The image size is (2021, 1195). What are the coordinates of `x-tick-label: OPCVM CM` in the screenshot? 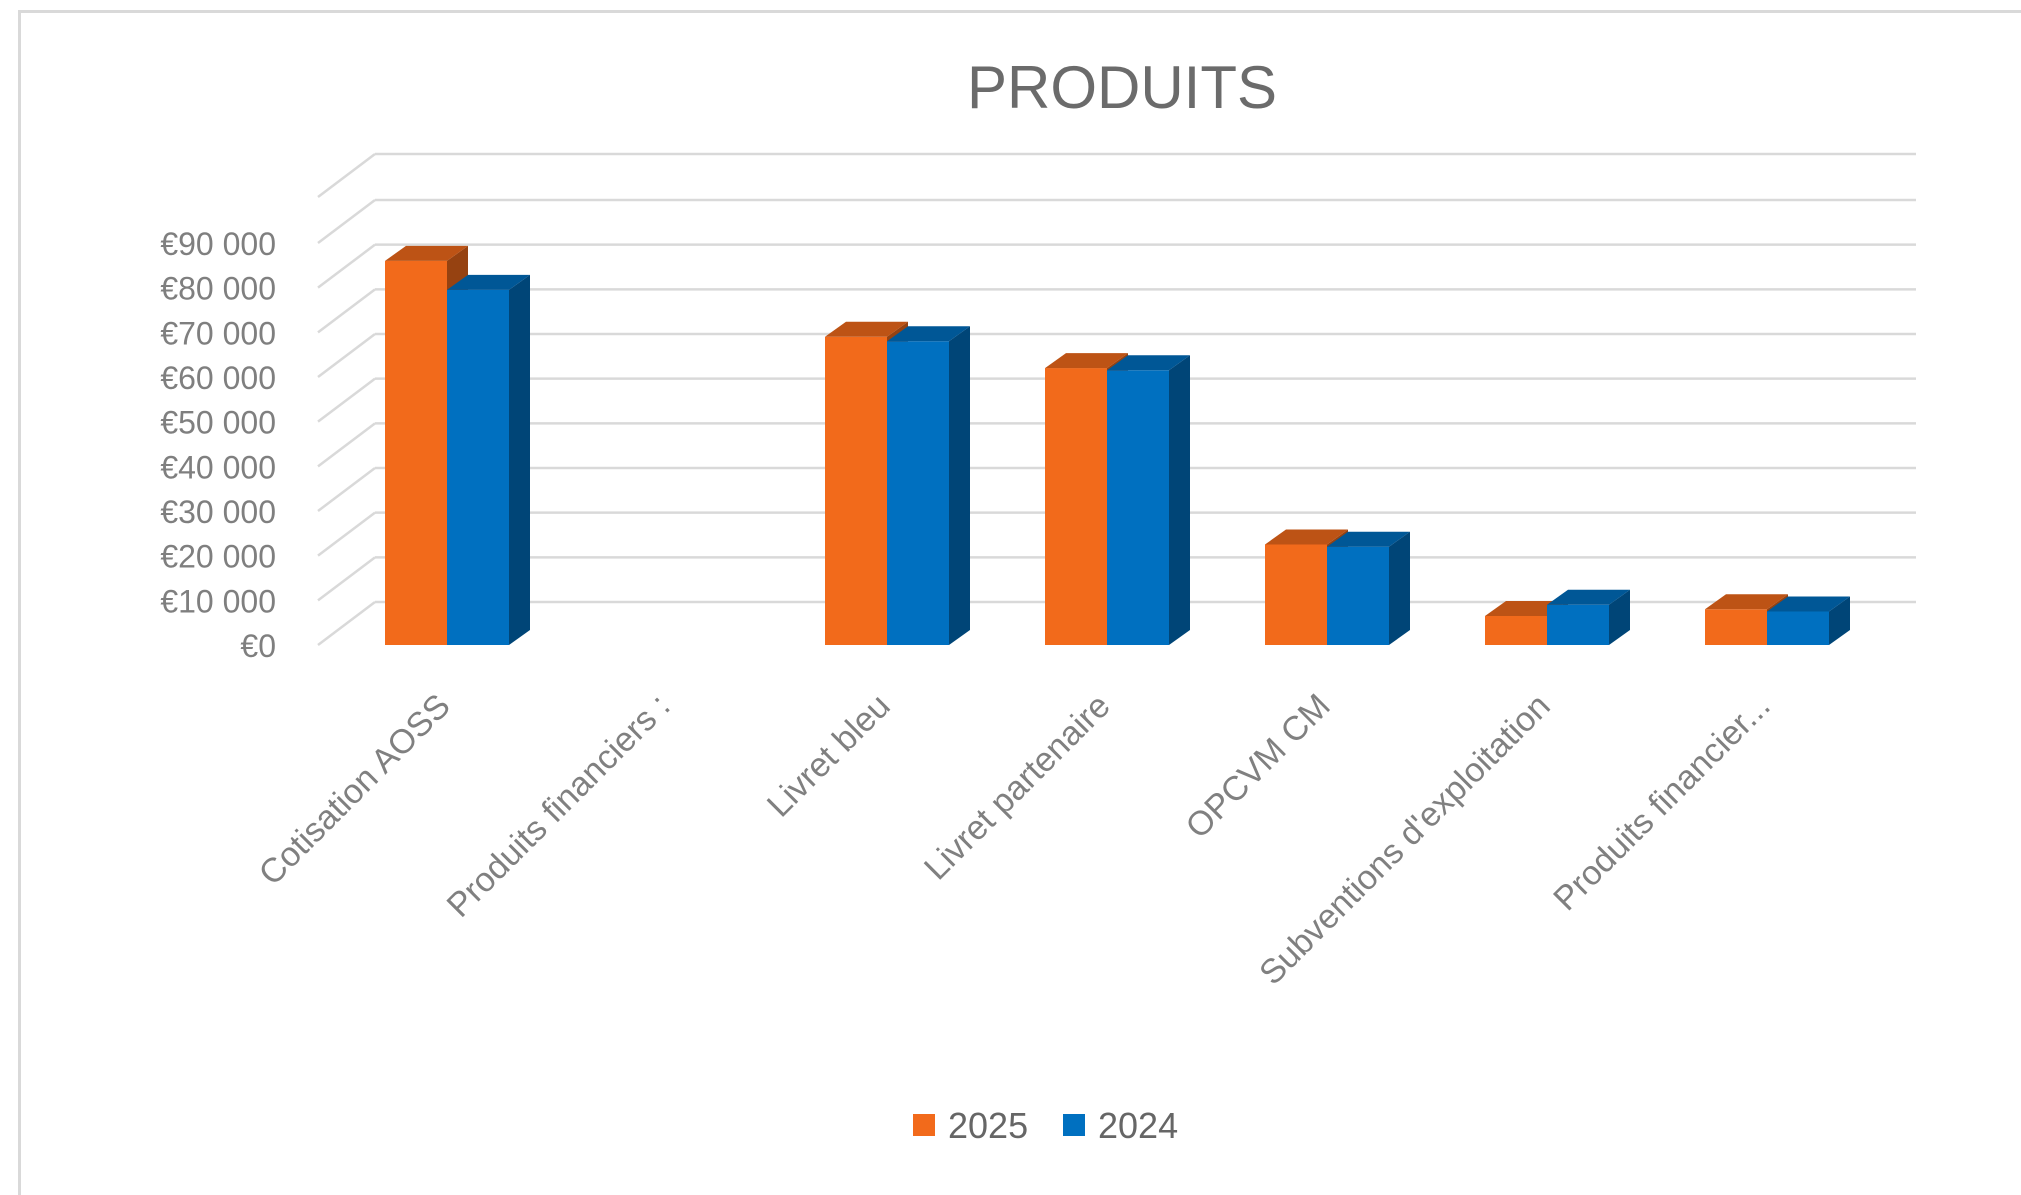 It's located at (1258, 766).